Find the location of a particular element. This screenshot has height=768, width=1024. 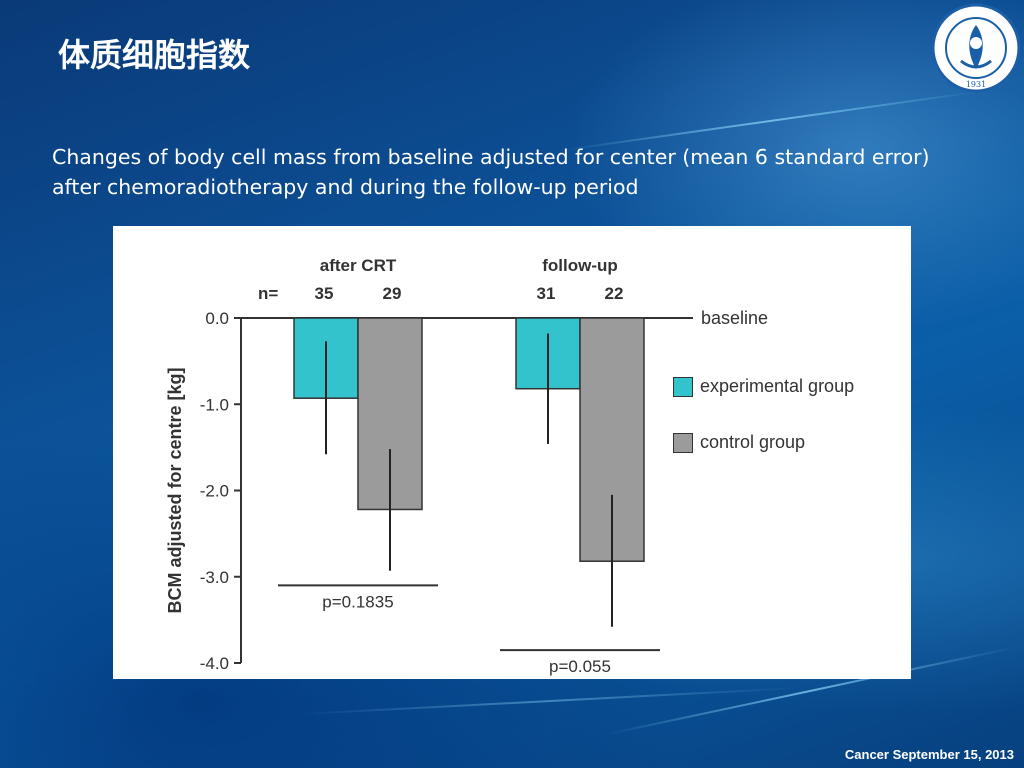

chart-legend: experimental group control group is located at coordinates (788, 432).